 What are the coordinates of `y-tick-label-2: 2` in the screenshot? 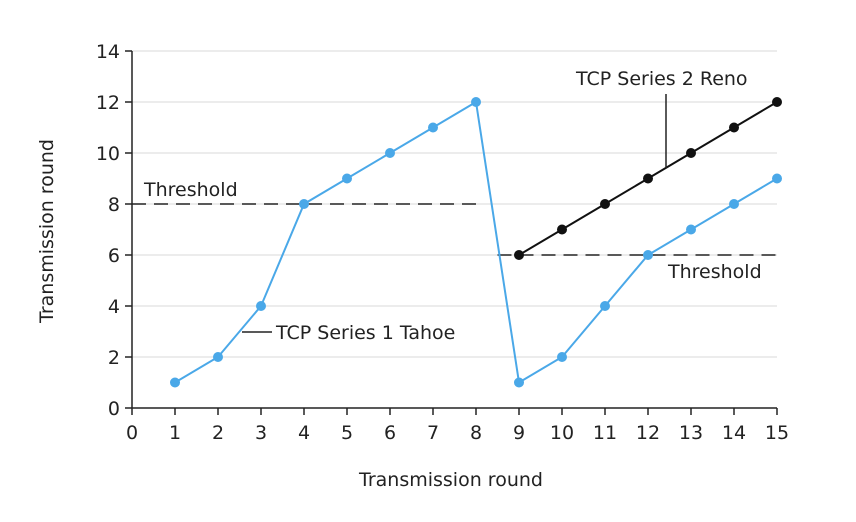 It's located at (114, 358).